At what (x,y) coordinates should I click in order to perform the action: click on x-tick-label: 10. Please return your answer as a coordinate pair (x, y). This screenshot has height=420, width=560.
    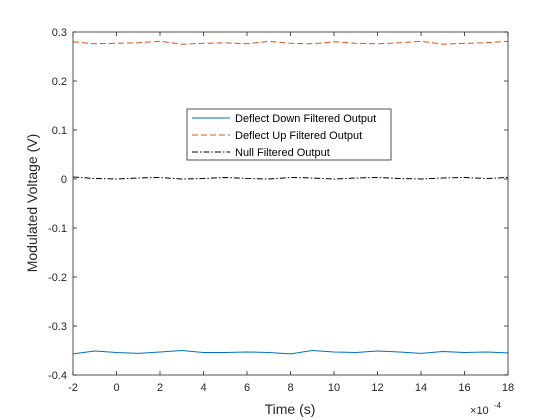
    Looking at the image, I should click on (334, 388).